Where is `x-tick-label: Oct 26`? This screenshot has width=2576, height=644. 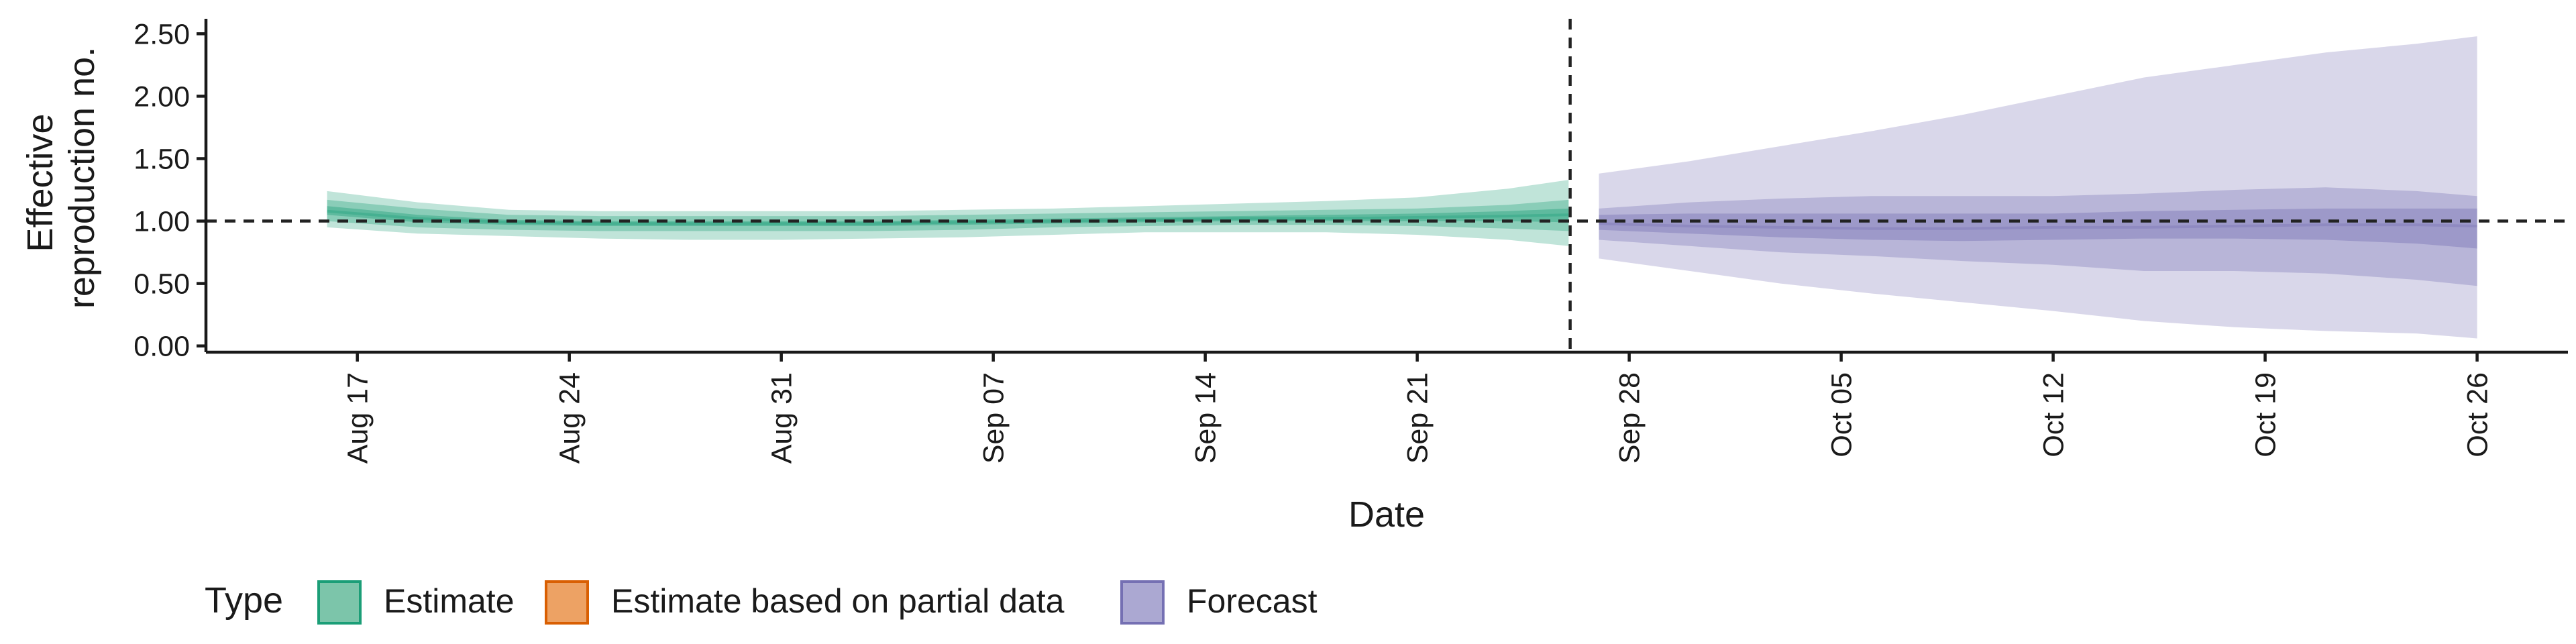 x-tick-label: Oct 26 is located at coordinates (2478, 415).